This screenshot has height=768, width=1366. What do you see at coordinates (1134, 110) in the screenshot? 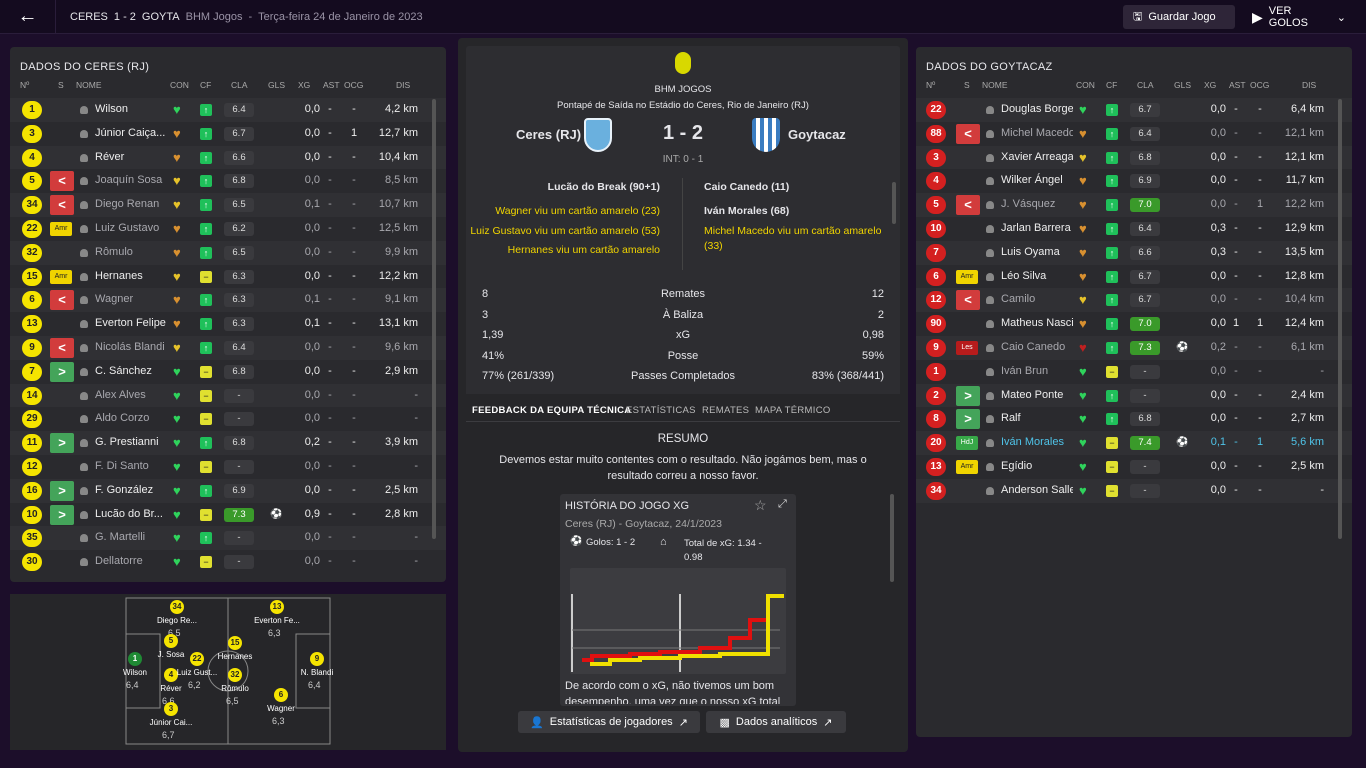
I see `player-row: 22 Douglas Borges ♥ ↑ 6.7 0,0- -6,4 km` at bounding box center [1134, 110].